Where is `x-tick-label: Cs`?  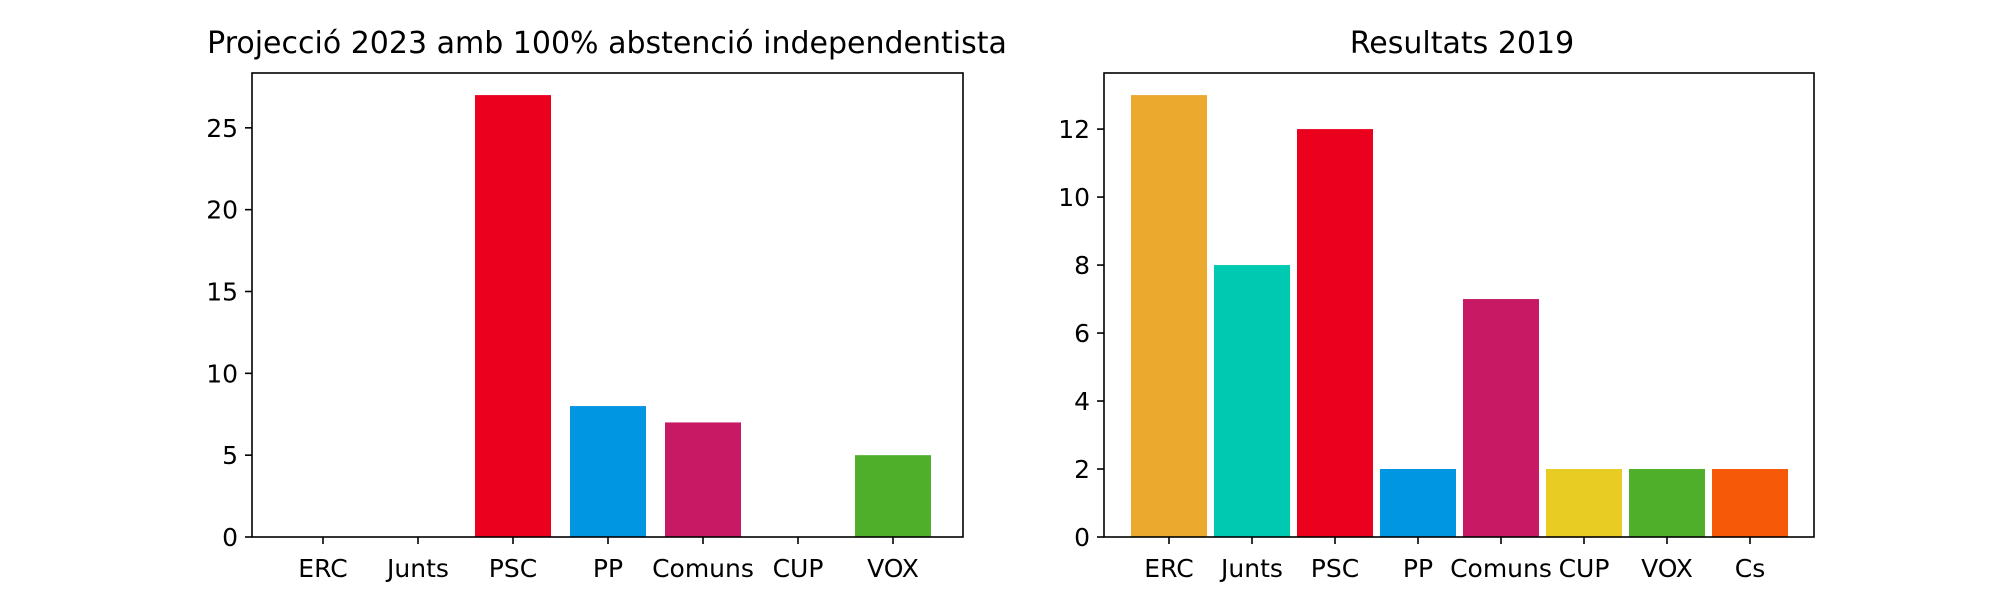
x-tick-label: Cs is located at coordinates (1750, 568).